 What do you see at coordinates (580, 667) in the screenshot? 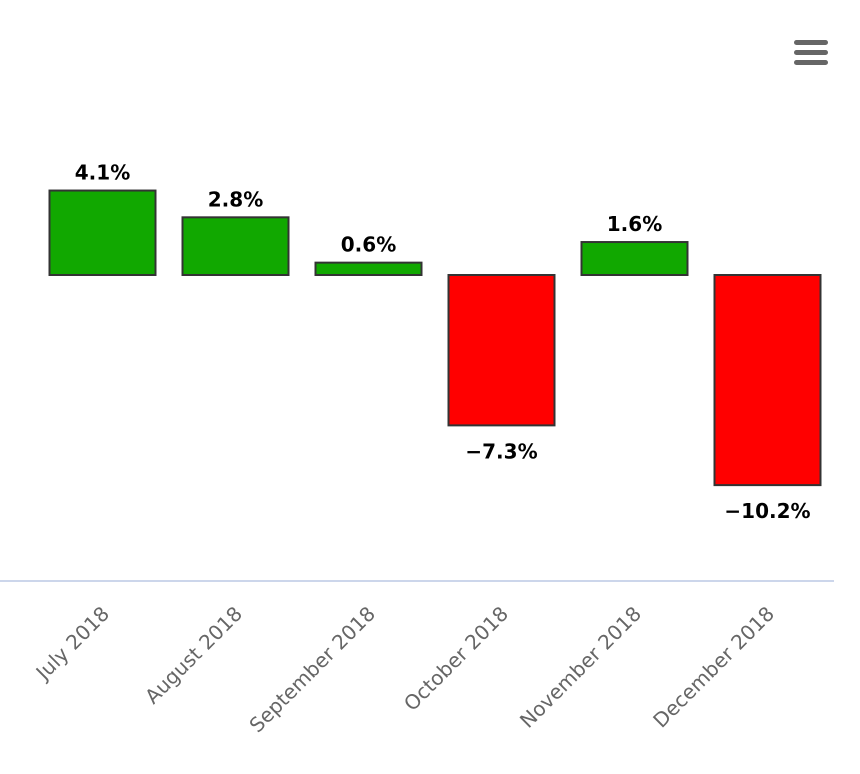
I see `x-tick-label: November 2018` at bounding box center [580, 667].